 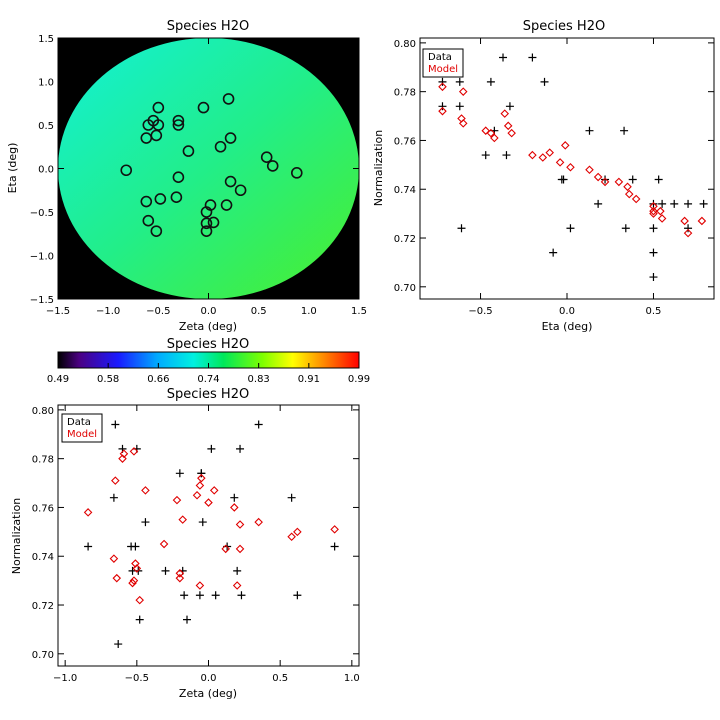 What do you see at coordinates (43, 655) in the screenshot?
I see `scatter-zeta-y-tick-label: 0.70` at bounding box center [43, 655].